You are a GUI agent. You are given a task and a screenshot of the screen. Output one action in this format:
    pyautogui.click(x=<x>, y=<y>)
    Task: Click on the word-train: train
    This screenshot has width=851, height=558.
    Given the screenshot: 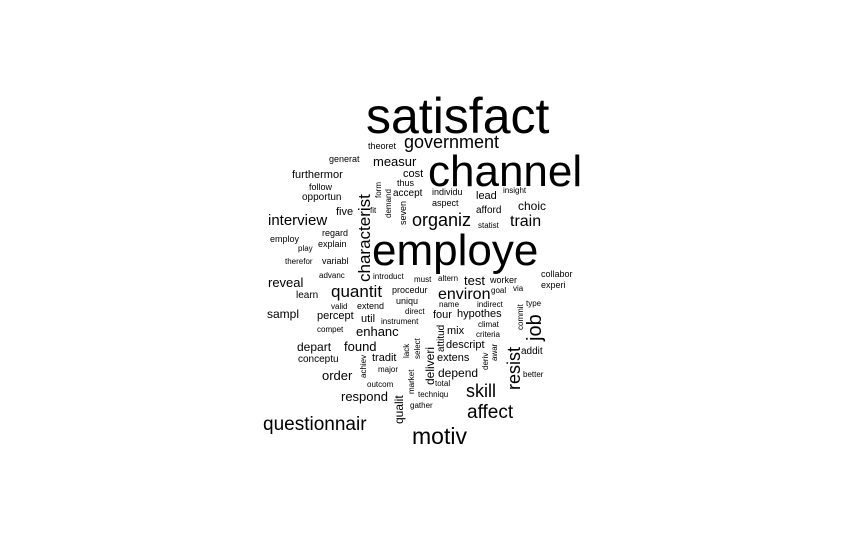 What is the action you would take?
    pyautogui.click(x=526, y=221)
    